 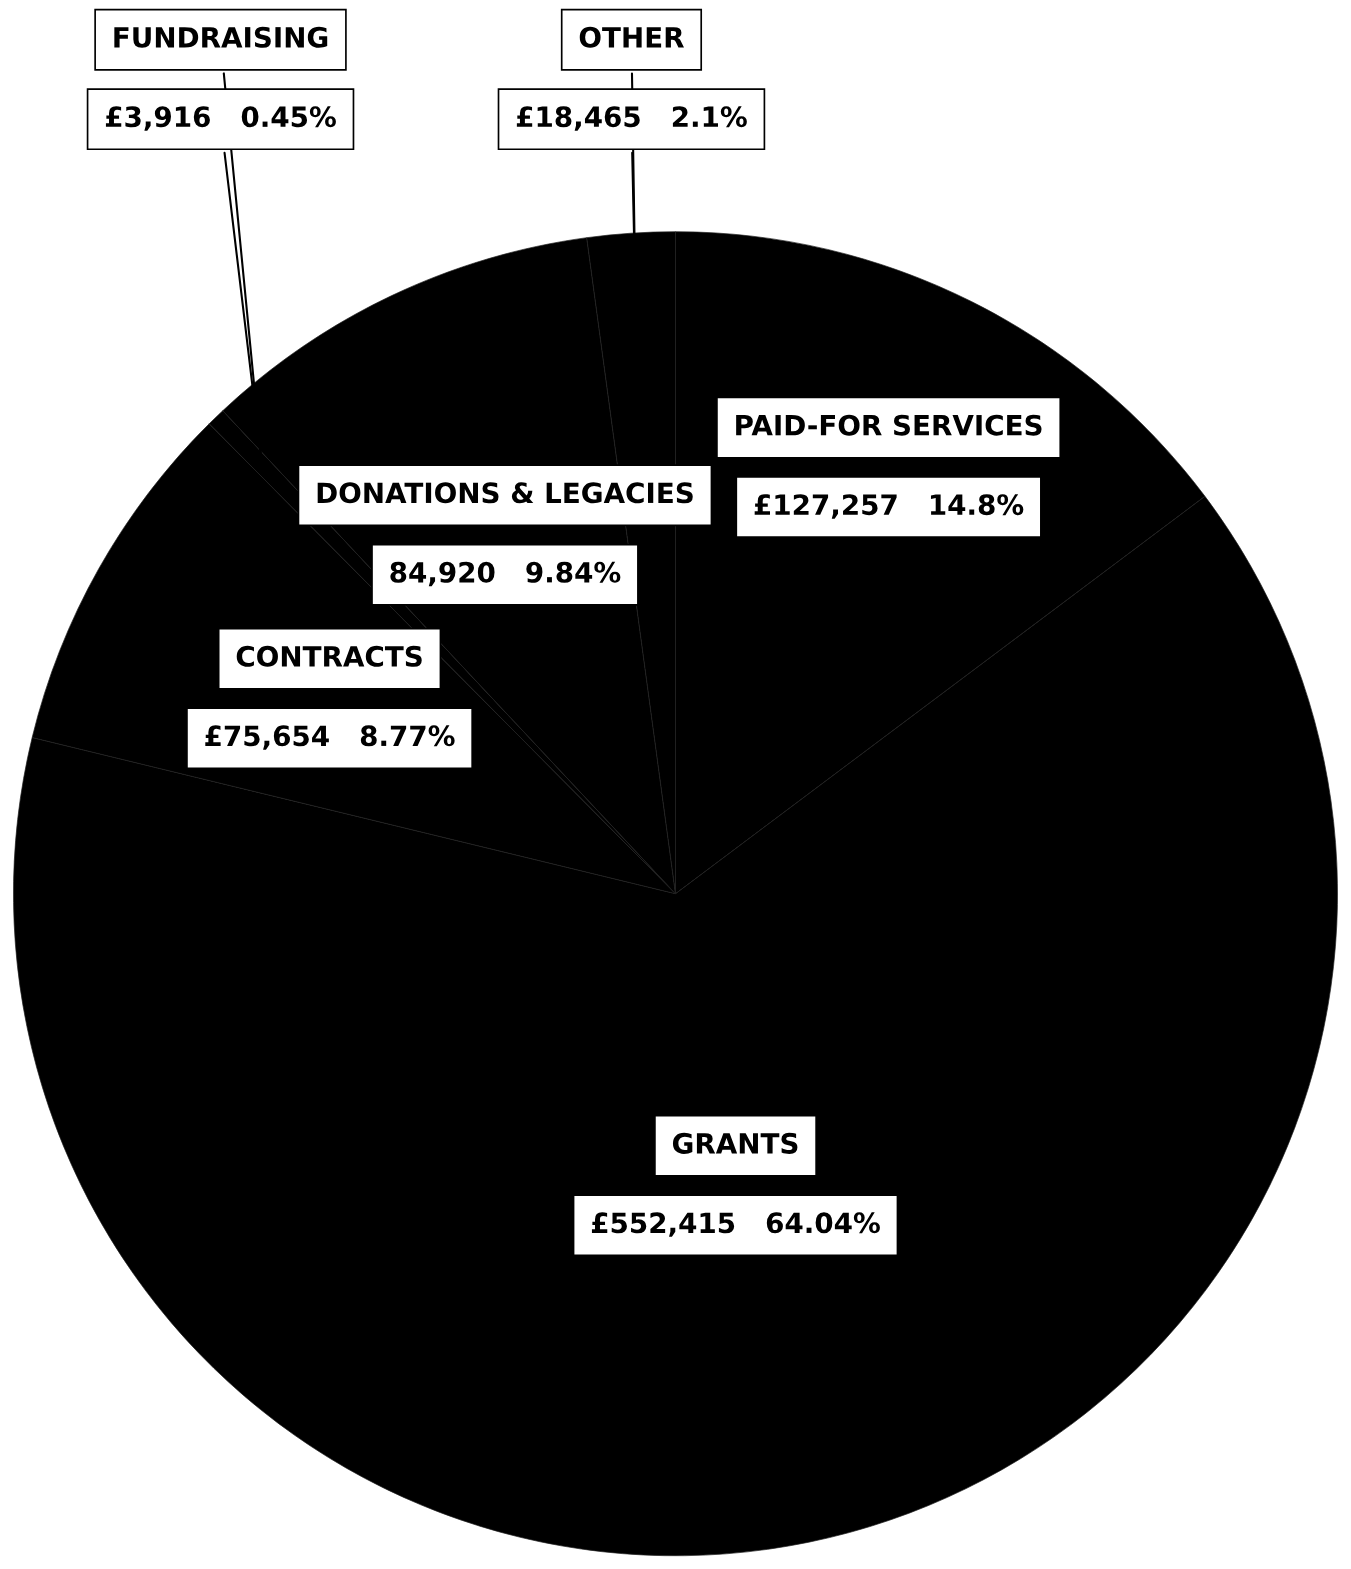 What do you see at coordinates (631, 118) in the screenshot?
I see `data-label: £18,465 2.1%` at bounding box center [631, 118].